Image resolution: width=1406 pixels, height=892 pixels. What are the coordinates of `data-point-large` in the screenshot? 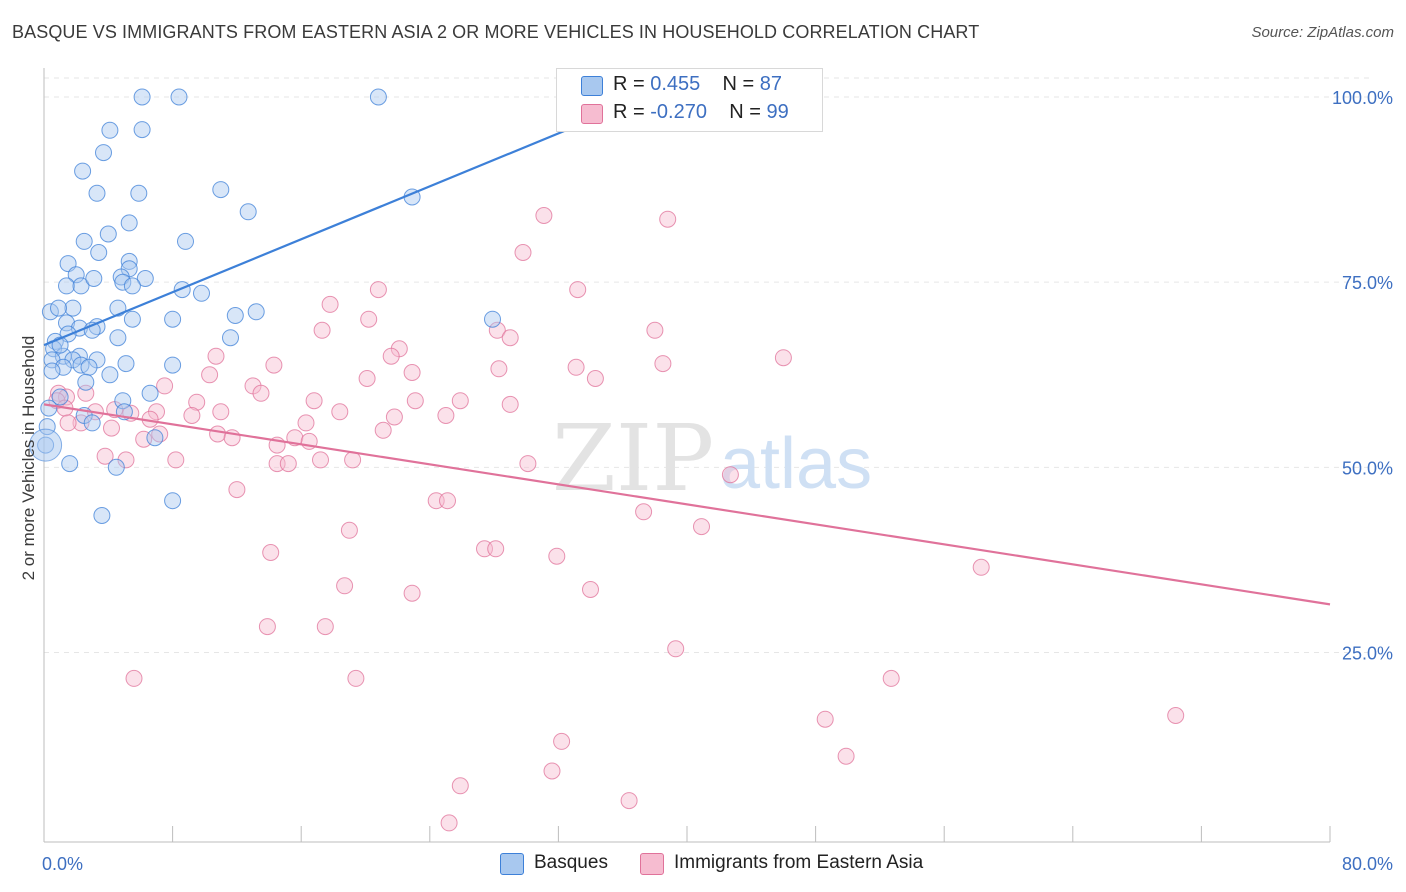 It's located at (46, 445).